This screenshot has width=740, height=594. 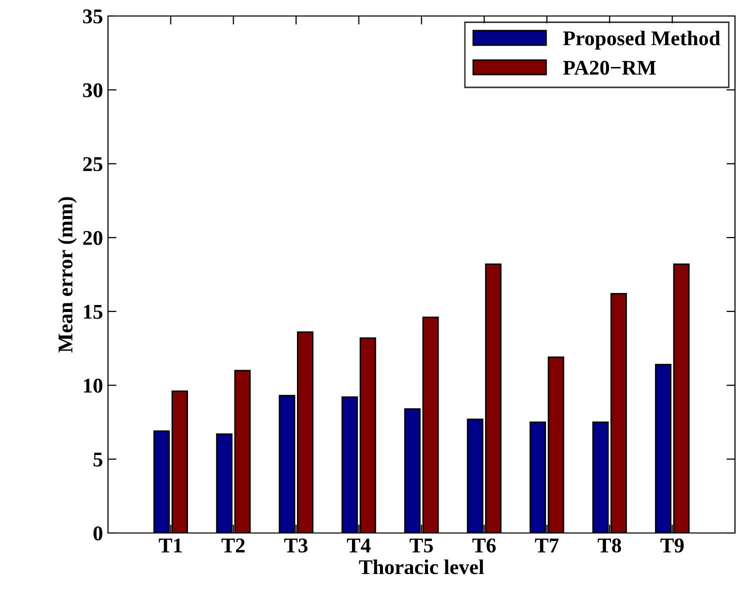 I want to click on x-tick-label: T5, so click(x=421, y=545).